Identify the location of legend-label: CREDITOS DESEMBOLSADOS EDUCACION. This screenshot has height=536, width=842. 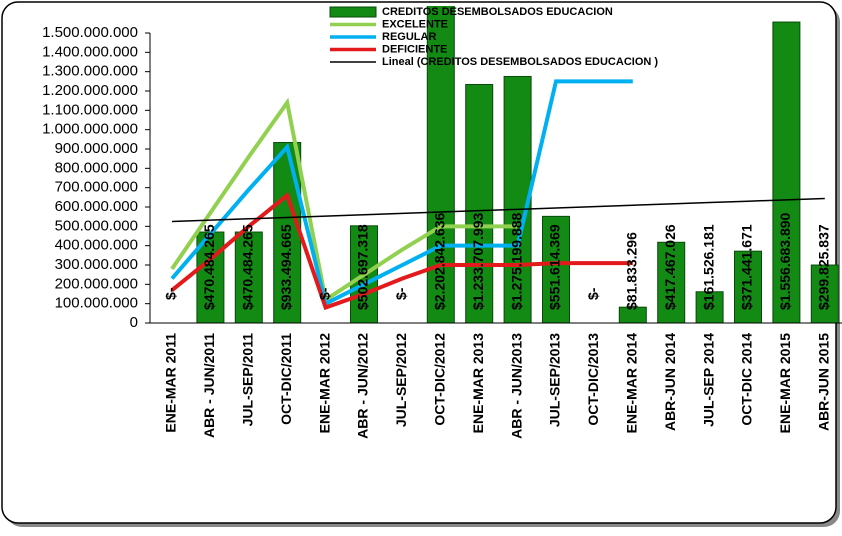
(497, 12).